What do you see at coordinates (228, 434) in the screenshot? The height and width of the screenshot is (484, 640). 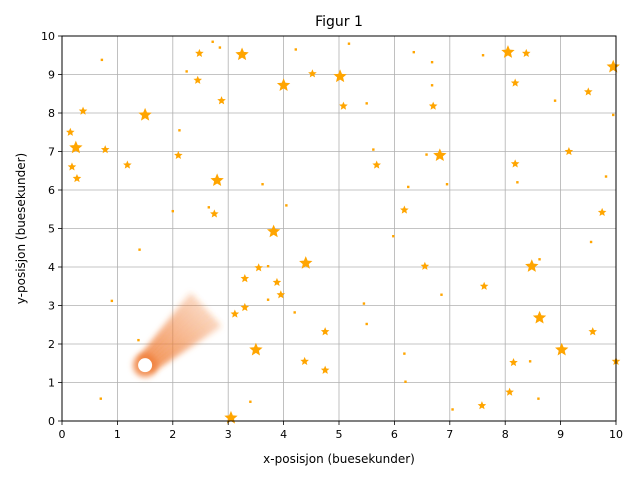 I see `x-tick-label: 3` at bounding box center [228, 434].